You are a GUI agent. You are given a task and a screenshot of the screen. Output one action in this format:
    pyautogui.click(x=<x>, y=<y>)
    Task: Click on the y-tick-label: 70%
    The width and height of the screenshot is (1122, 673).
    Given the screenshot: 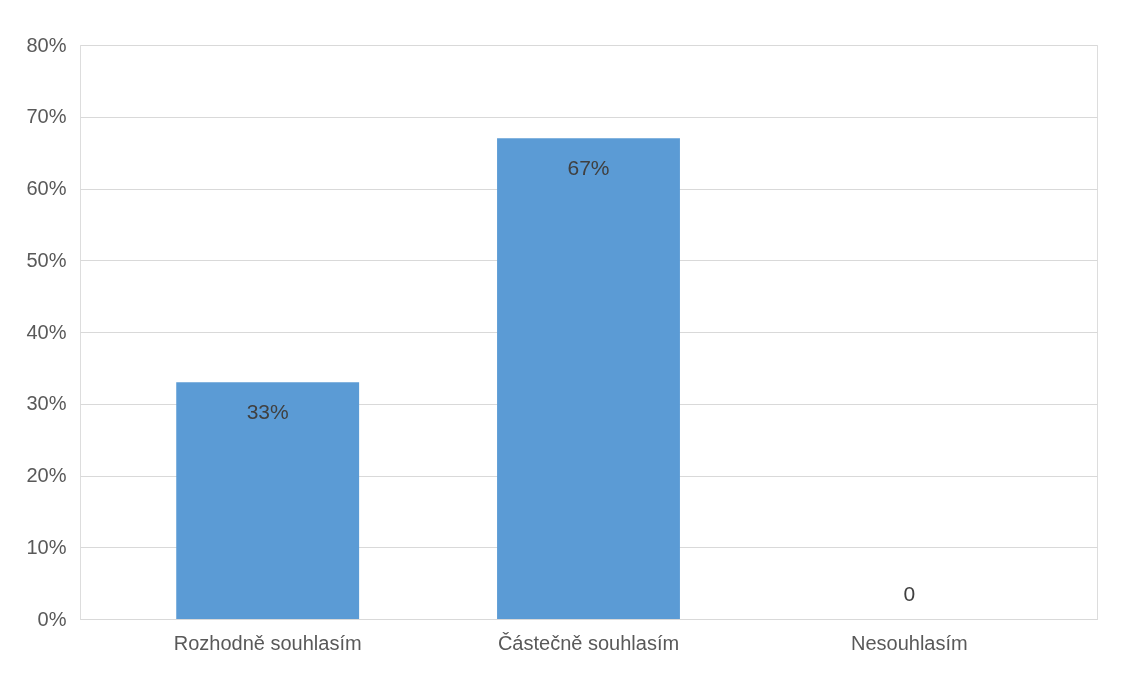 What is the action you would take?
    pyautogui.click(x=46, y=116)
    